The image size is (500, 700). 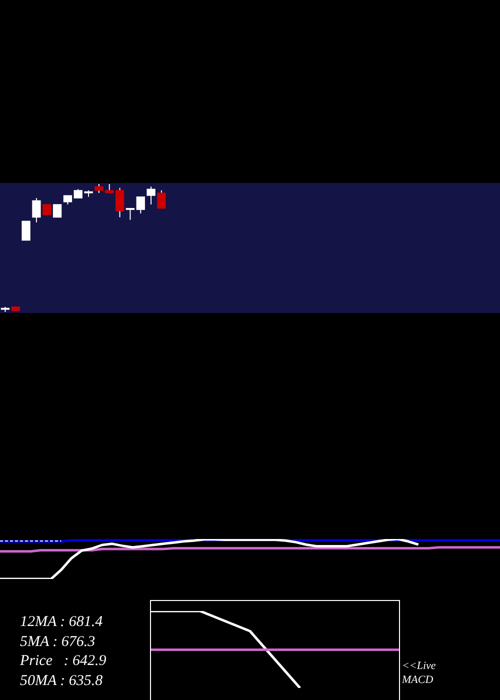 What do you see at coordinates (62, 682) in the screenshot?
I see `text: 50MA : 635.8` at bounding box center [62, 682].